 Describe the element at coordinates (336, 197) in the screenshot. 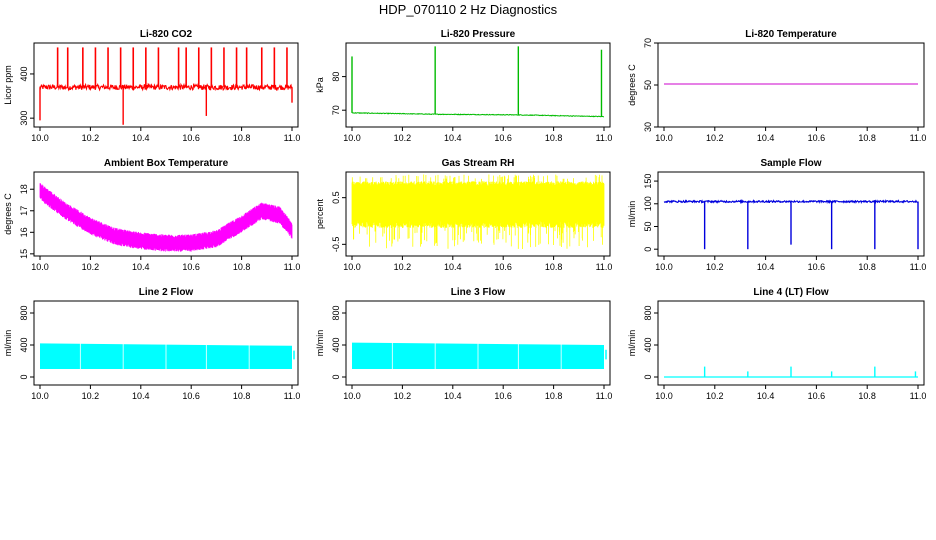

I see `y-tick-label: 0.5` at that location.